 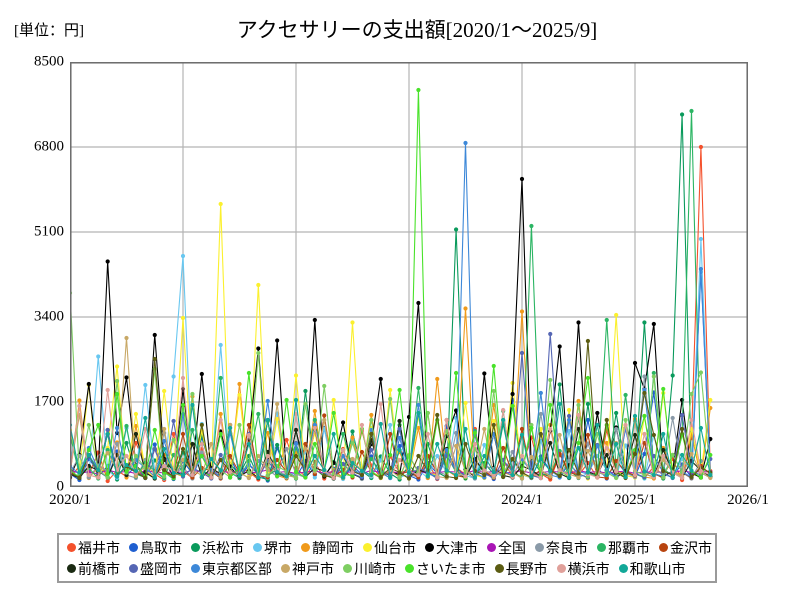 What do you see at coordinates (223, 547) in the screenshot?
I see `legend-label: 浜松市` at bounding box center [223, 547].